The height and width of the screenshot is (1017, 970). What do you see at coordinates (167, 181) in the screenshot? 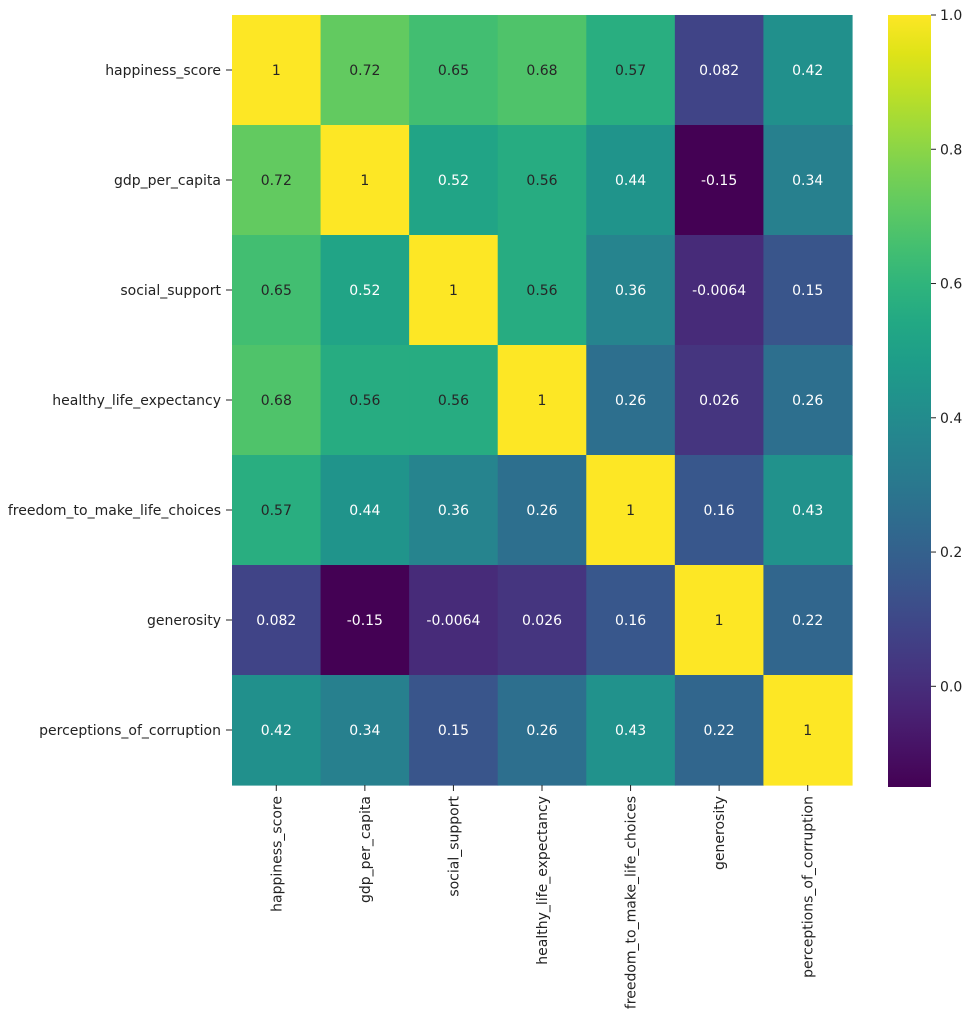
I see `y-tick-label: gdp_per_capita` at bounding box center [167, 181].